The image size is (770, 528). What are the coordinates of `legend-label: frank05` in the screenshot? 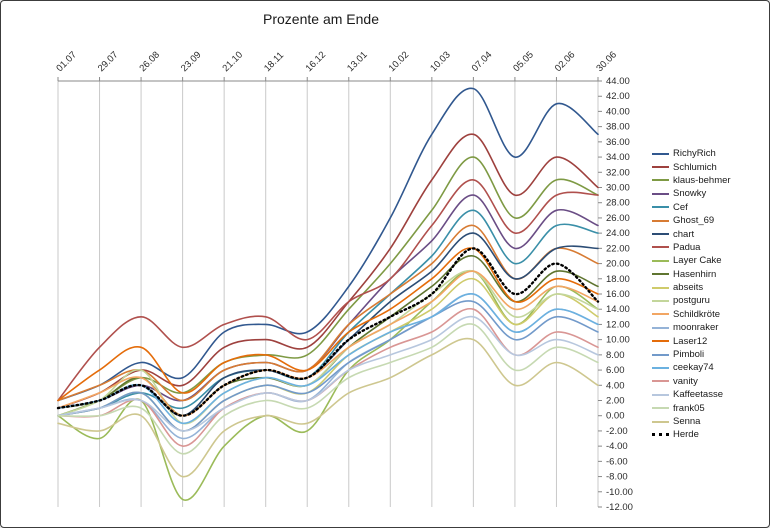 It's located at (689, 408).